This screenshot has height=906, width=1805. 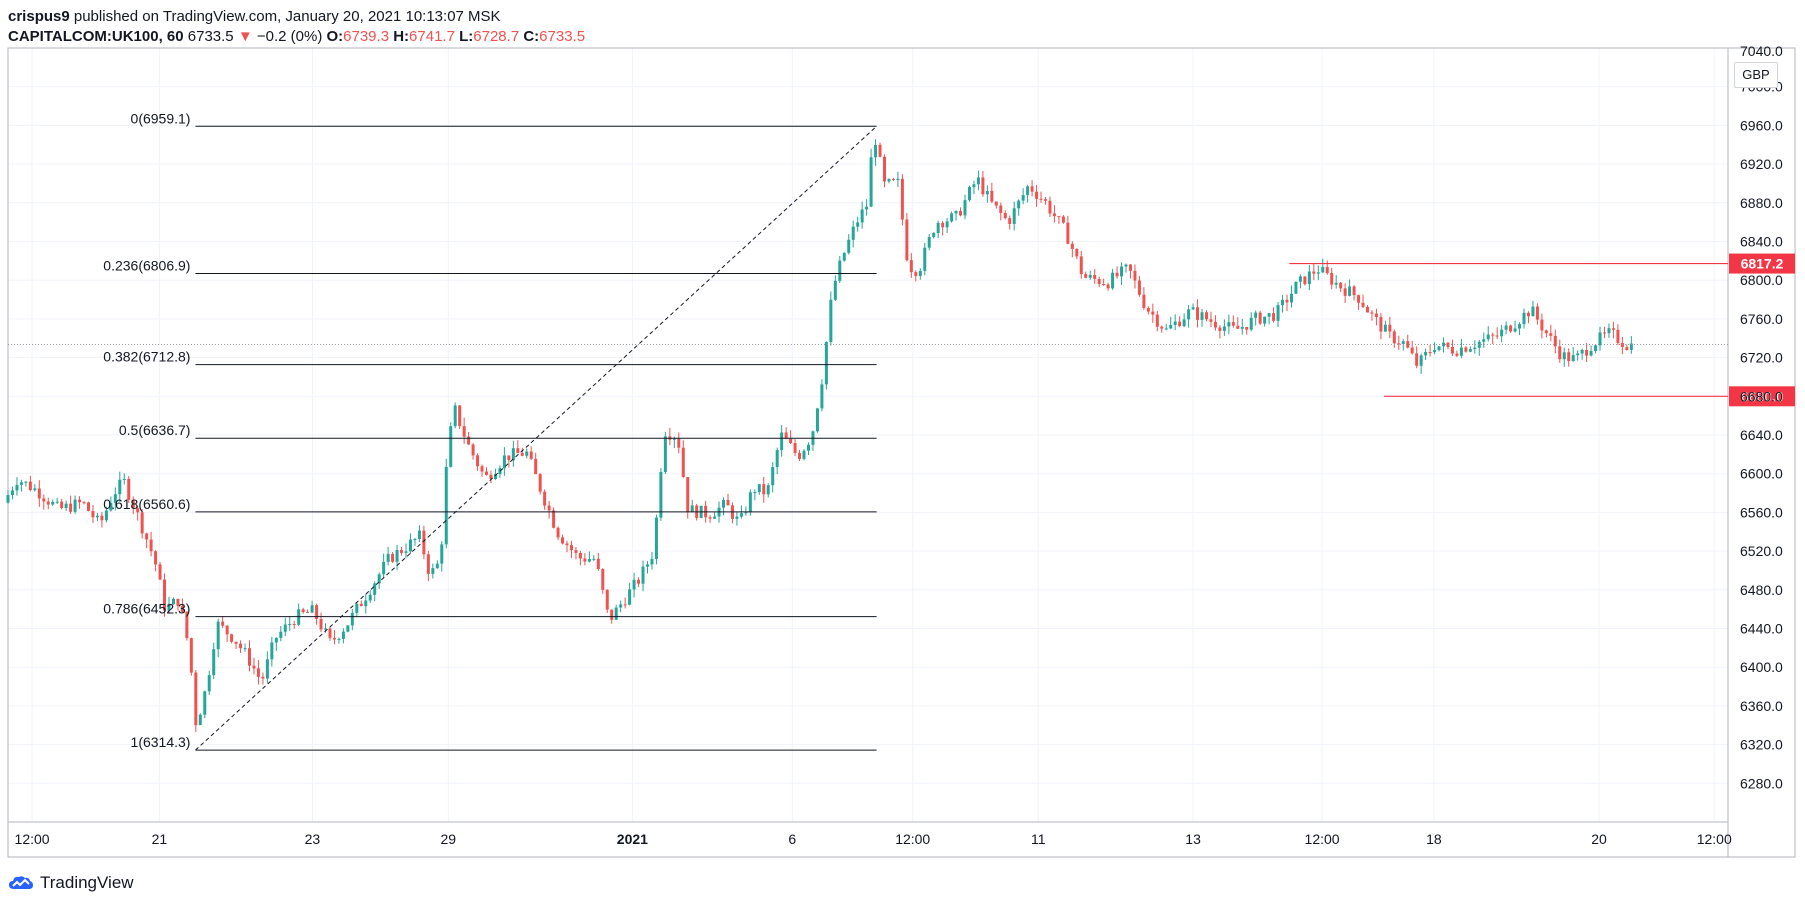 What do you see at coordinates (1761, 590) in the screenshot?
I see `y-tick-label: 6480.0` at bounding box center [1761, 590].